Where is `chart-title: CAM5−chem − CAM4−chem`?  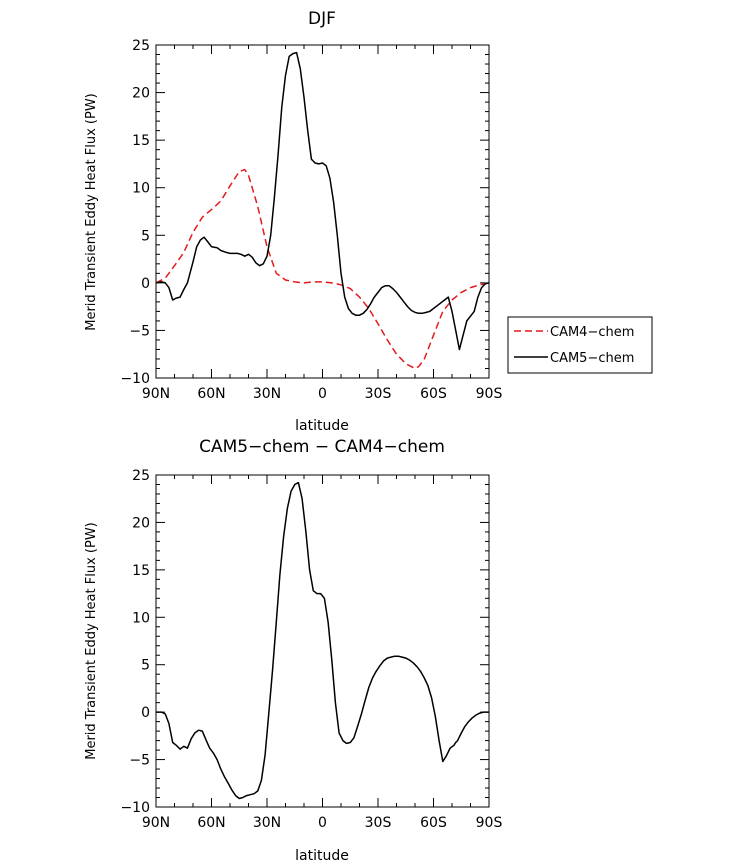
chart-title: CAM5−chem − CAM4−chem is located at coordinates (322, 447).